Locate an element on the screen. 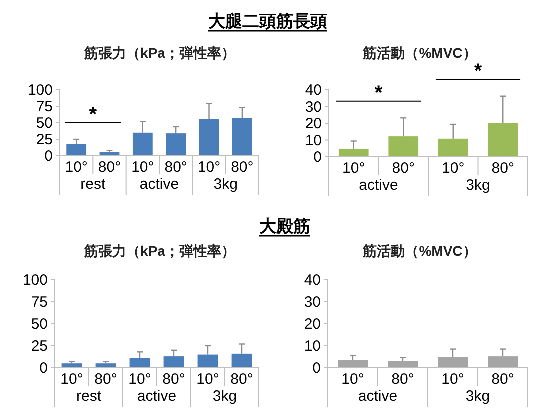 This screenshot has height=410, width=536. chart-title: 大腿二頭筋長頭 is located at coordinates (268, 21).